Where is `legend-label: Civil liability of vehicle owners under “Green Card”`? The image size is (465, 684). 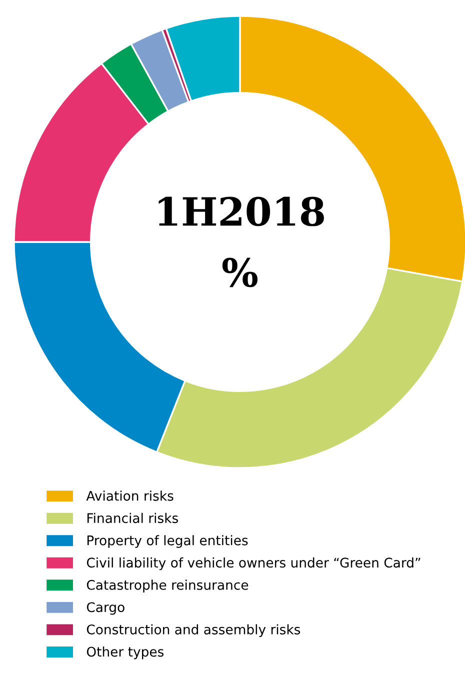 legend-label: Civil liability of vehicle owners under “Green Card” is located at coordinates (253, 563).